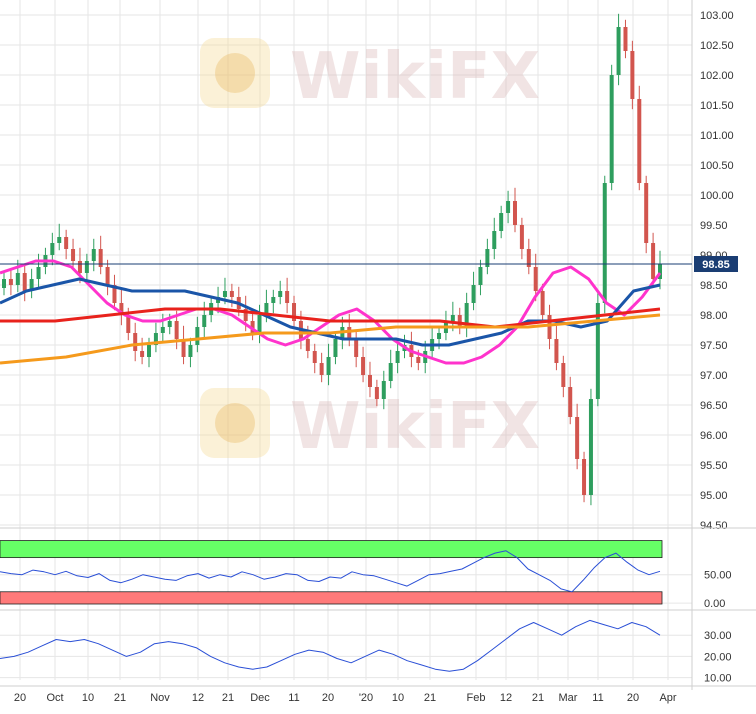 Image resolution: width=756 pixels, height=714 pixels. I want to click on y-tick-label: 50.00, so click(718, 576).